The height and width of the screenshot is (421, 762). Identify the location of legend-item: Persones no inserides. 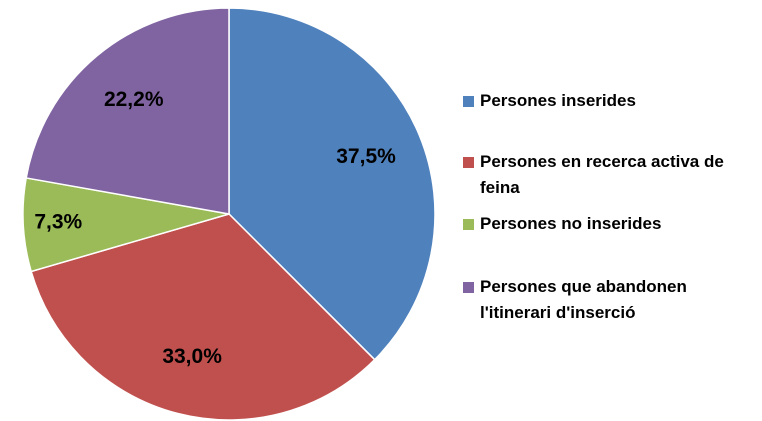
(562, 224).